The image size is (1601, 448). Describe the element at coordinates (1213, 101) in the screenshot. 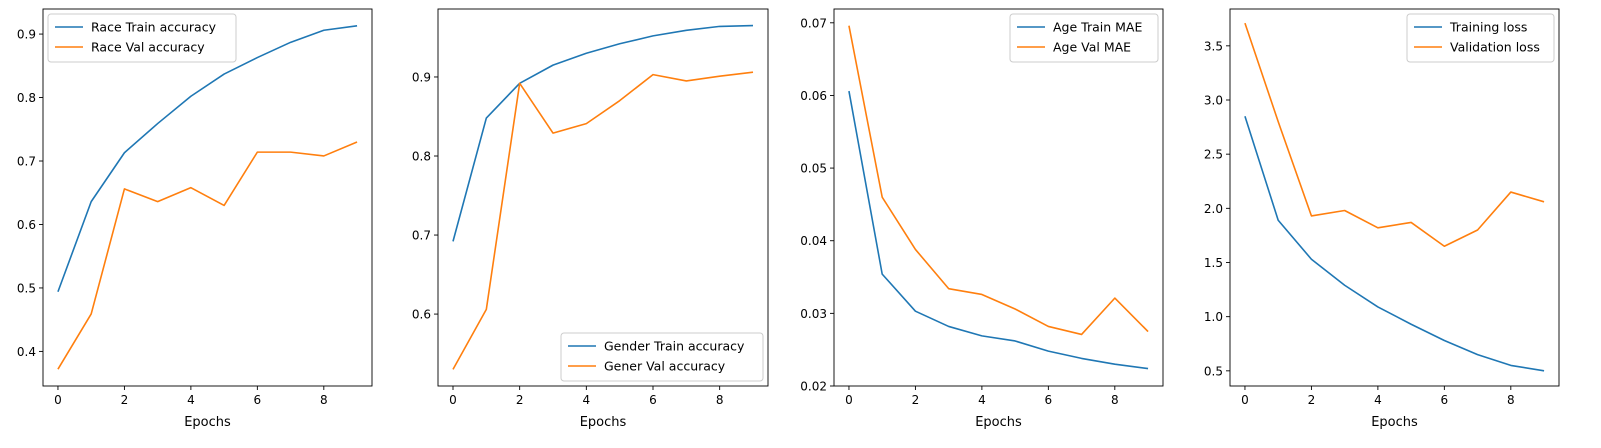

I see `y-tick-label: 3.0` at that location.